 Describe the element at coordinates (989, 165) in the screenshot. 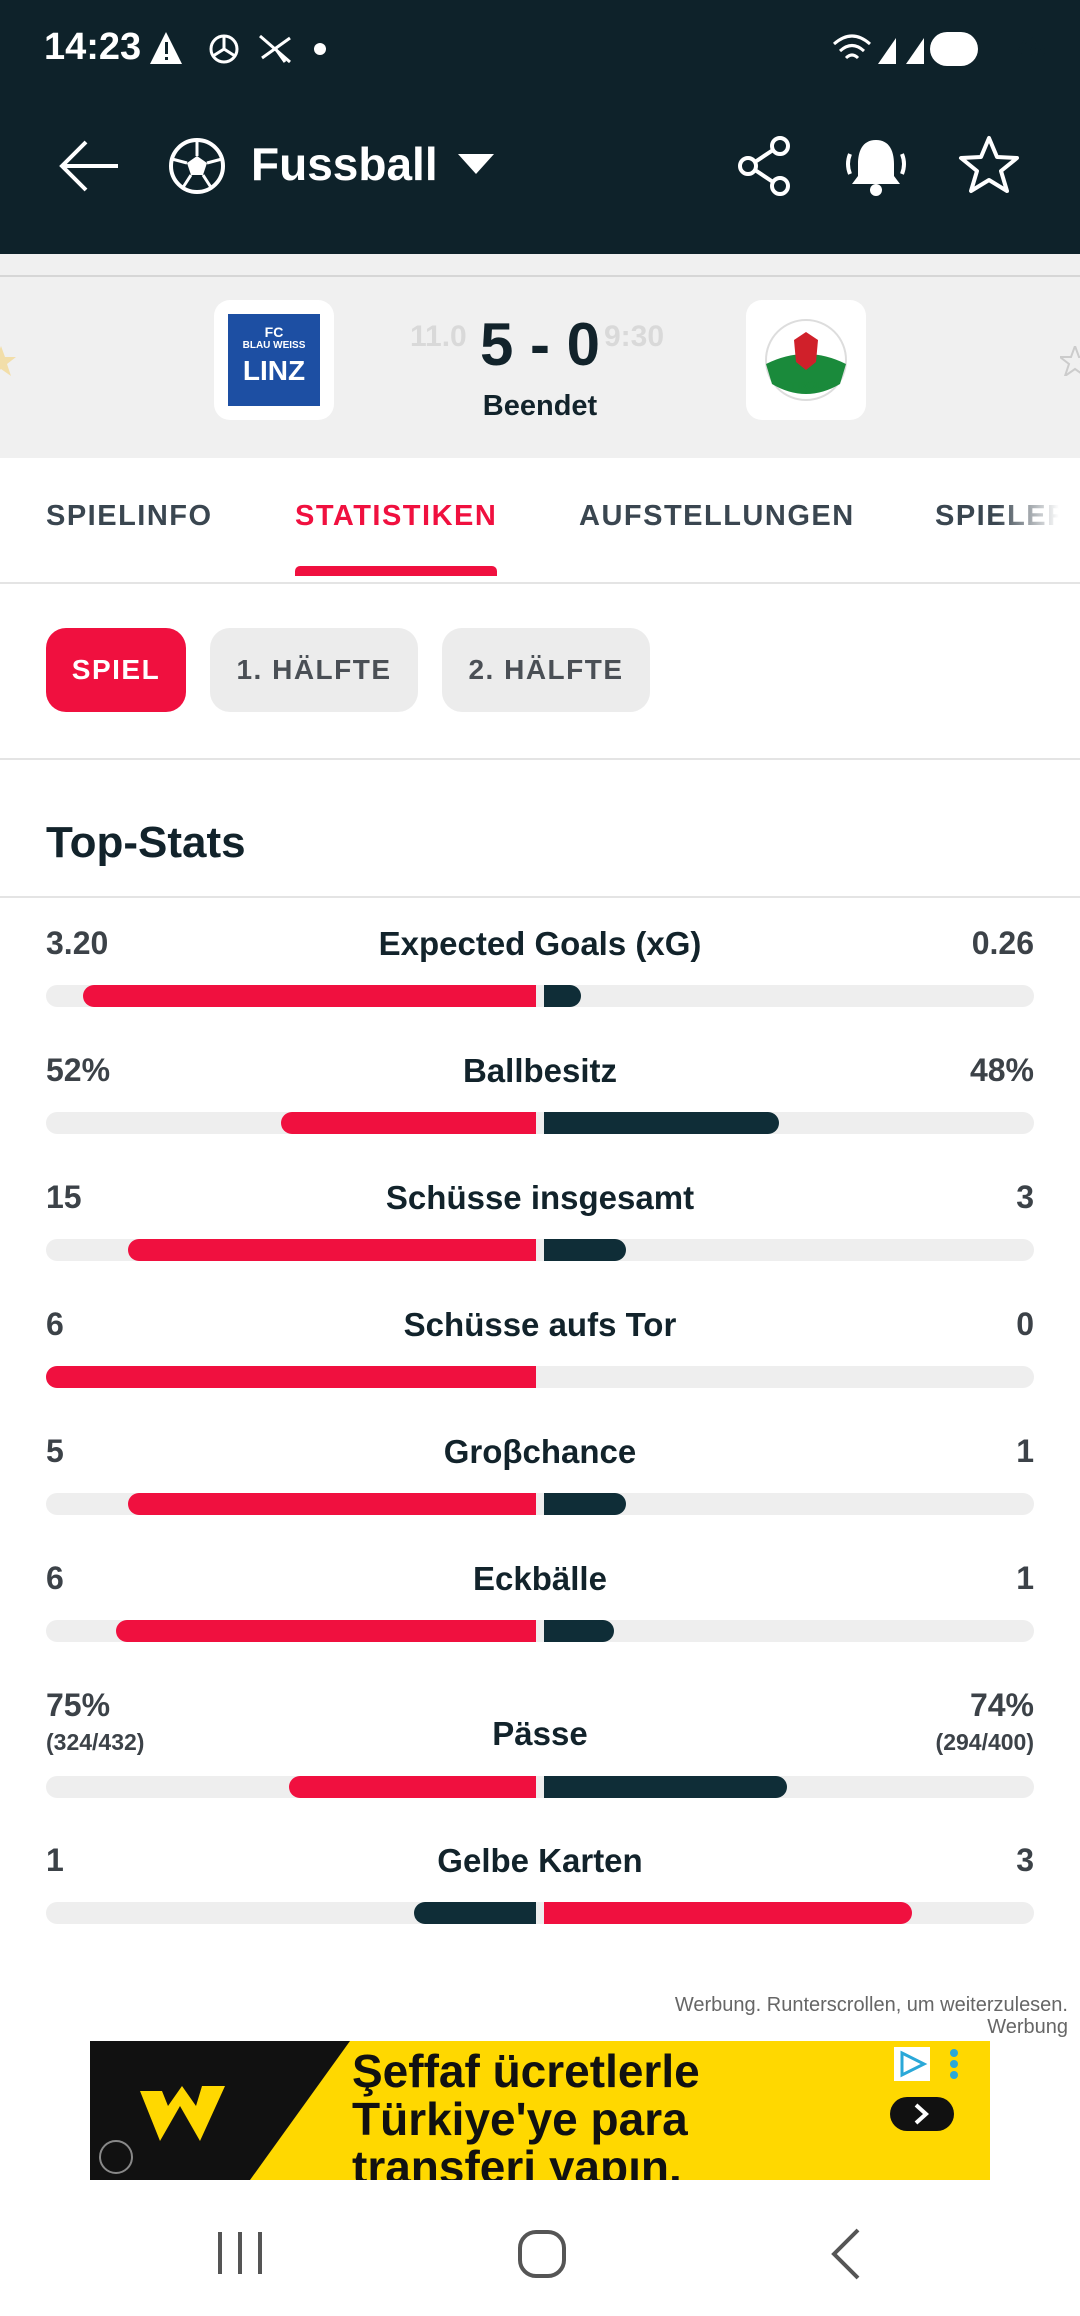

I see `favorite-button` at that location.